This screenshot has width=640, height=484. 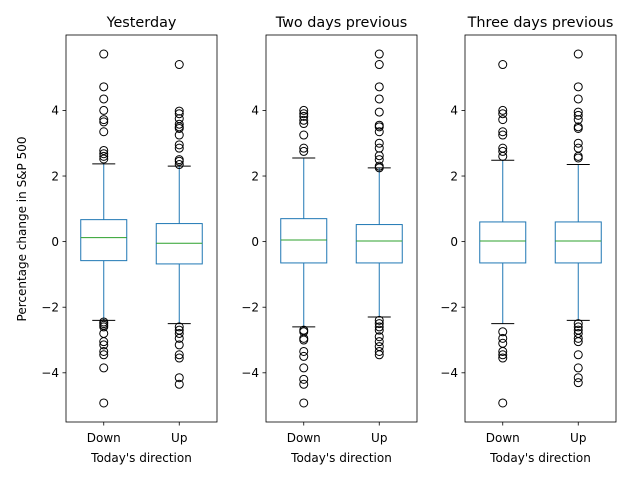 What do you see at coordinates (540, 23) in the screenshot?
I see `panel-title: Three days previous` at bounding box center [540, 23].